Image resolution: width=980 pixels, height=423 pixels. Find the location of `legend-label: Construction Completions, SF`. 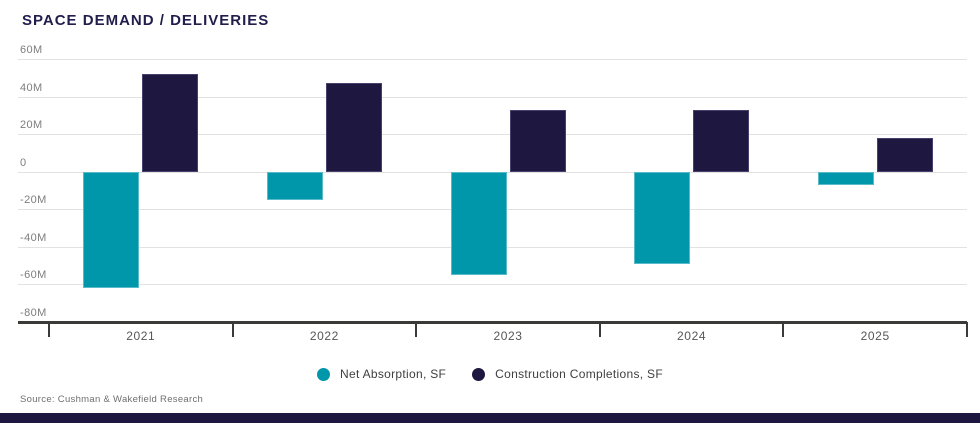

legend-label: Construction Completions, SF is located at coordinates (579, 374).